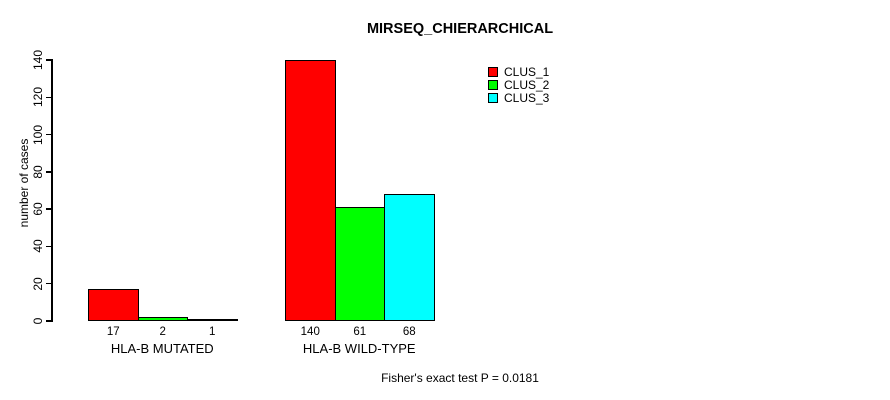 This screenshot has width=890, height=400. Describe the element at coordinates (212, 332) in the screenshot. I see `bar-value-label: 1` at that location.